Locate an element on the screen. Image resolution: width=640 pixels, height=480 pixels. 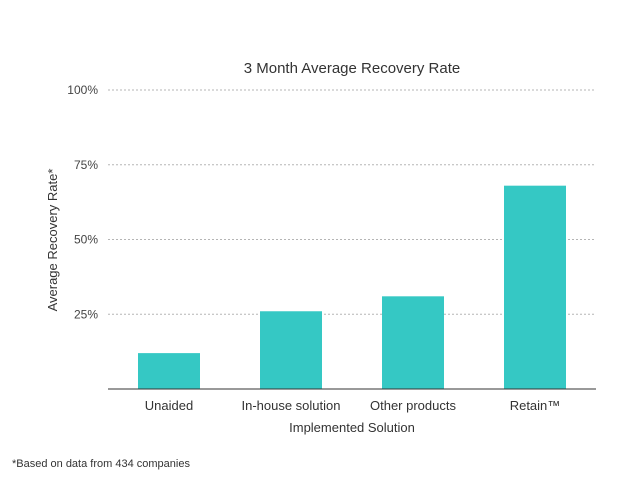
y-tick-label: 25% is located at coordinates (86, 314).